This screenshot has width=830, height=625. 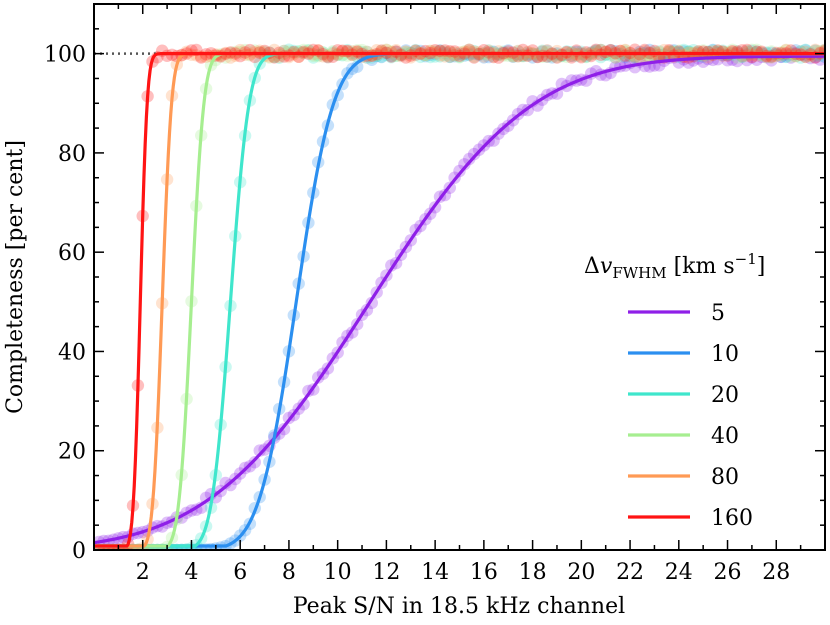 I want to click on x-tick-label: 6, so click(x=240, y=572).